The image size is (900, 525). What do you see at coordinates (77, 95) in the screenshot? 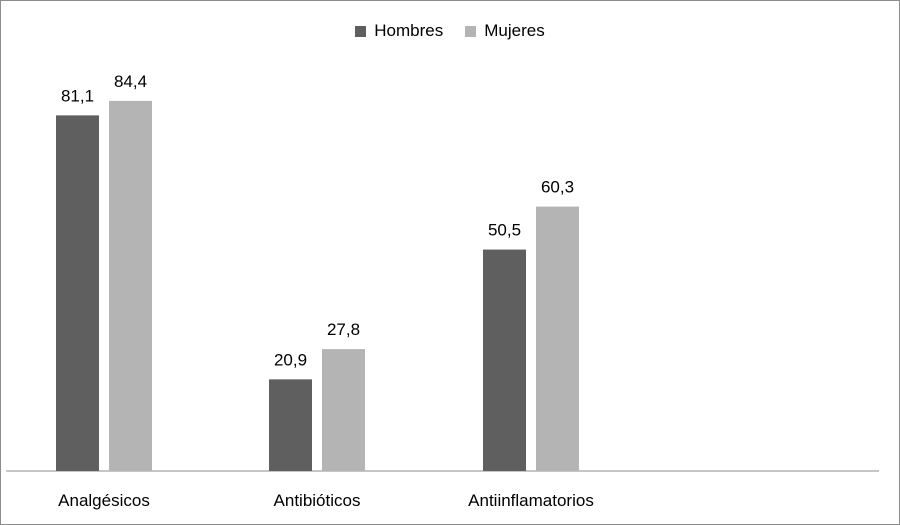
I see `data-label-hombres-1: 81,1` at bounding box center [77, 95].